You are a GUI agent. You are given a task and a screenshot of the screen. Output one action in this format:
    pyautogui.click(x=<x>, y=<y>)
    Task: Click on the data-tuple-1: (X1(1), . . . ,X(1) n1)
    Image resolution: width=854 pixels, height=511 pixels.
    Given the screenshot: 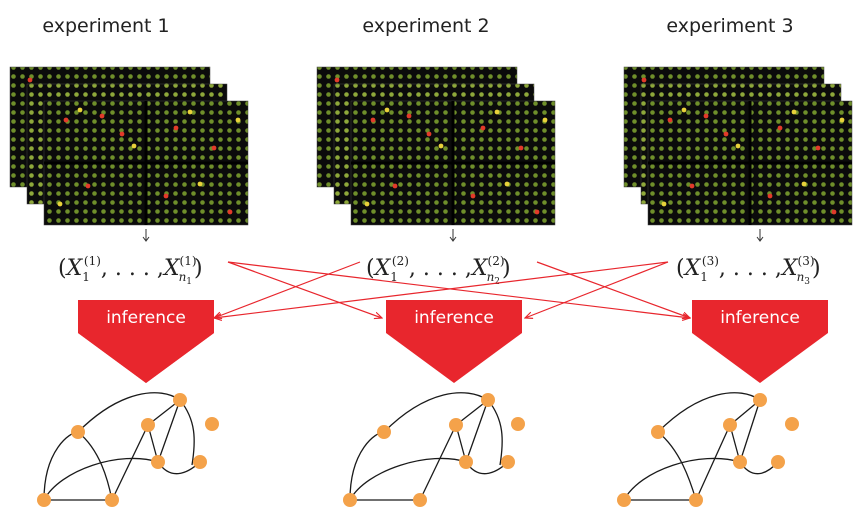 What is the action you would take?
    pyautogui.click(x=130, y=270)
    